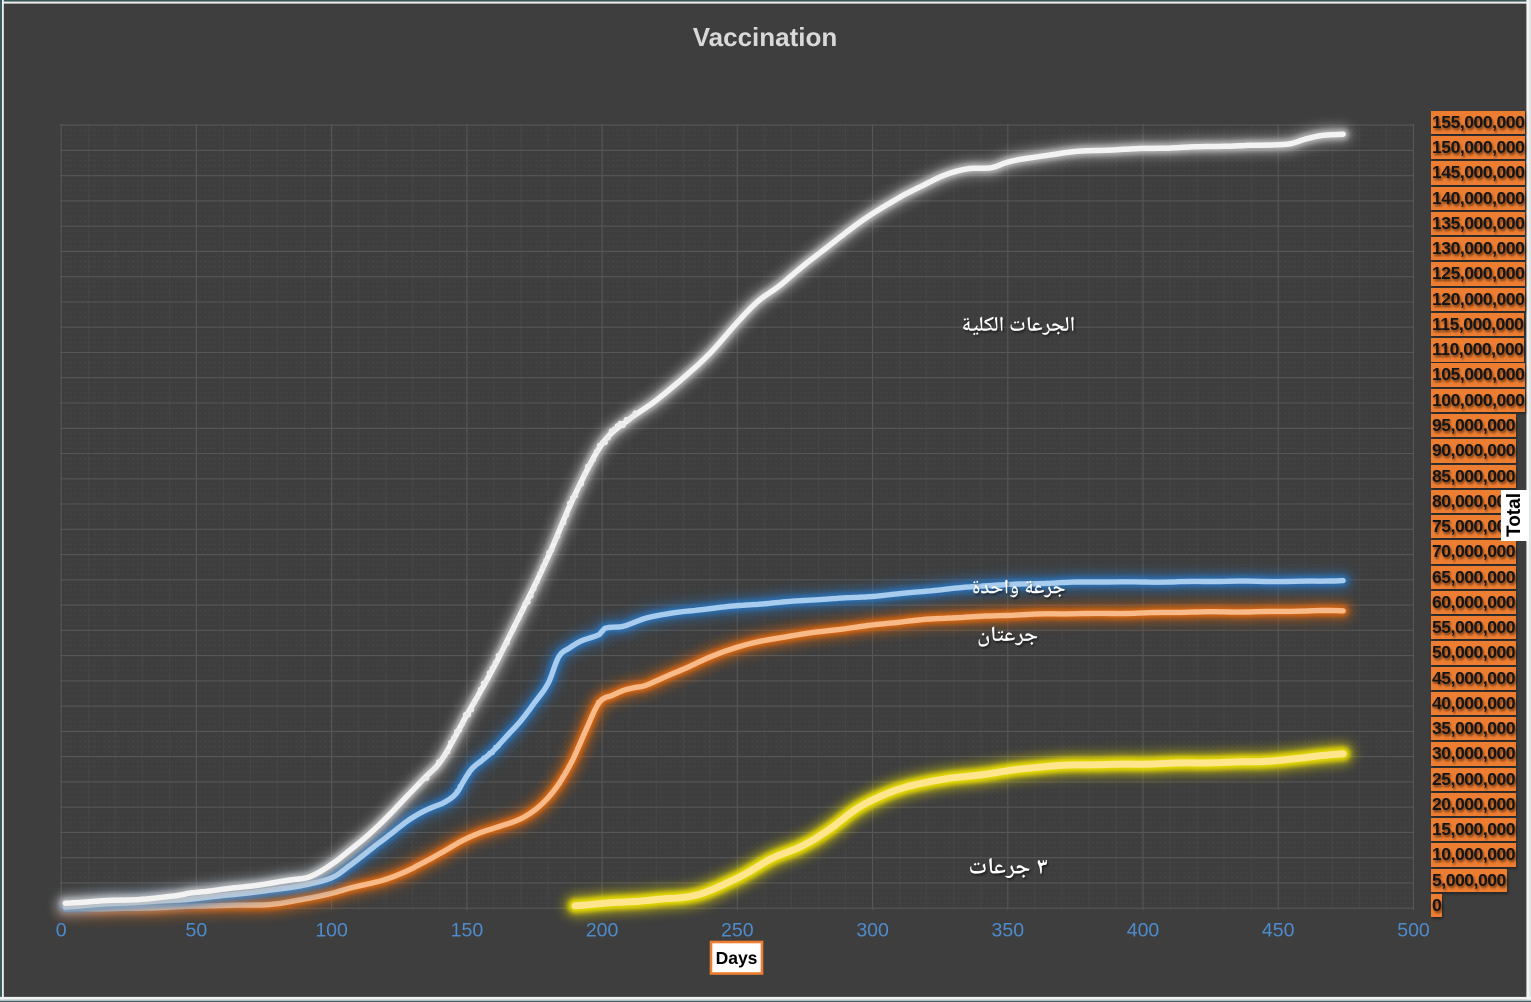 The image size is (1531, 1002). Describe the element at coordinates (1008, 931) in the screenshot. I see `svg-text: 350` at that location.